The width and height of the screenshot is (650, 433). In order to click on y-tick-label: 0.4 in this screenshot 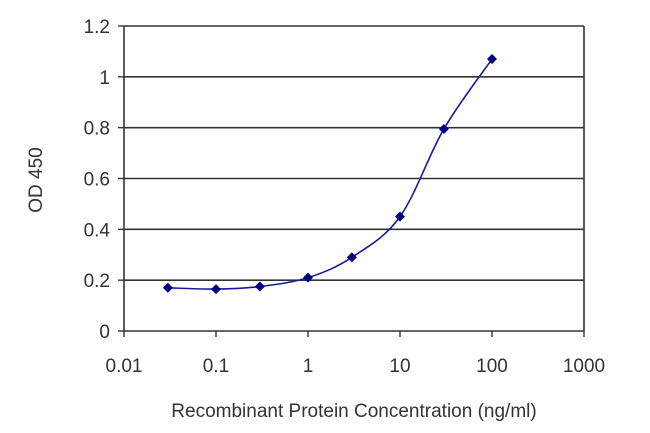, I will do `click(97, 230)`.